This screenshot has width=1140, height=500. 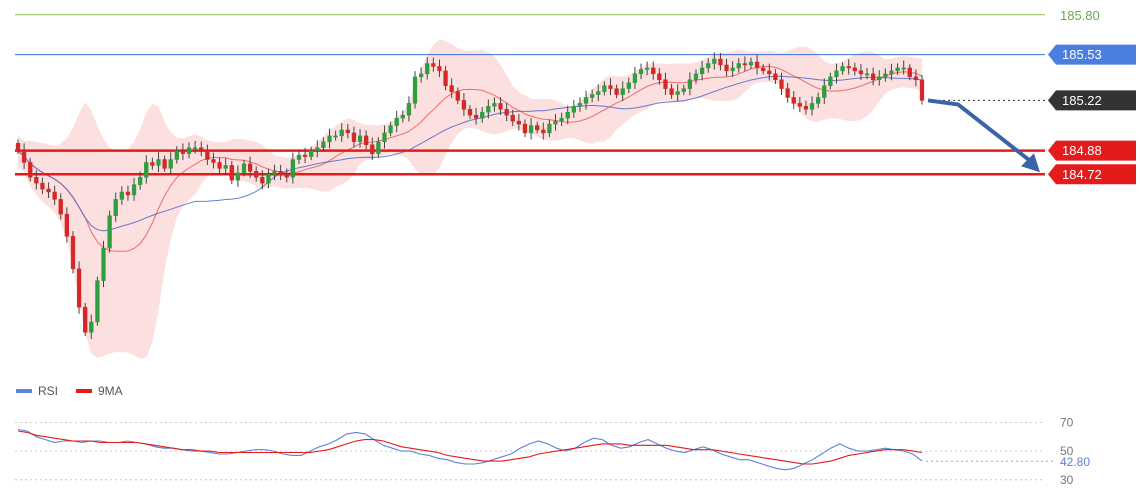 What do you see at coordinates (1080, 15) in the screenshot?
I see `level-label-185.80: 185.80` at bounding box center [1080, 15].